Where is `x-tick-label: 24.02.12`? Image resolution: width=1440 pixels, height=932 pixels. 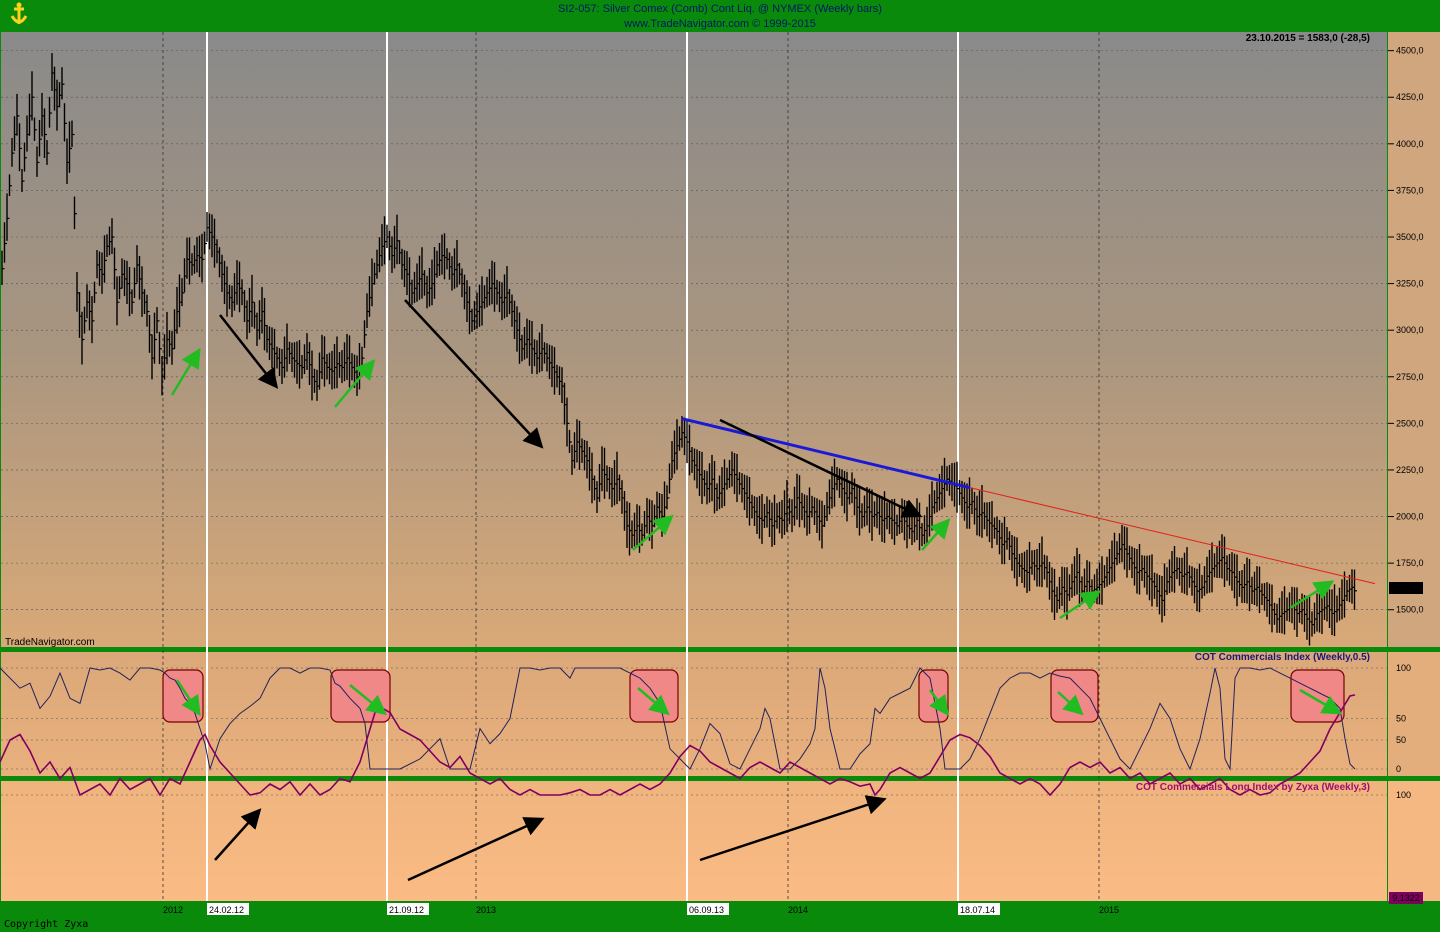
x-tick-label: 24.02.12 is located at coordinates (226, 910).